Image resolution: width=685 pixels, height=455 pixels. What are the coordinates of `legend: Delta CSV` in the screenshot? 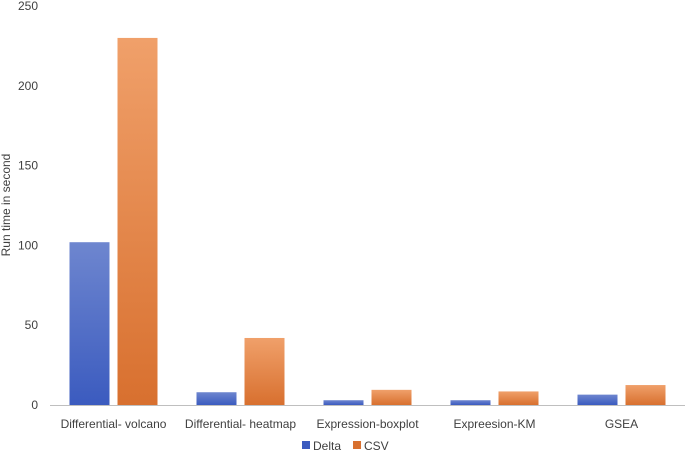 It's located at (345, 446).